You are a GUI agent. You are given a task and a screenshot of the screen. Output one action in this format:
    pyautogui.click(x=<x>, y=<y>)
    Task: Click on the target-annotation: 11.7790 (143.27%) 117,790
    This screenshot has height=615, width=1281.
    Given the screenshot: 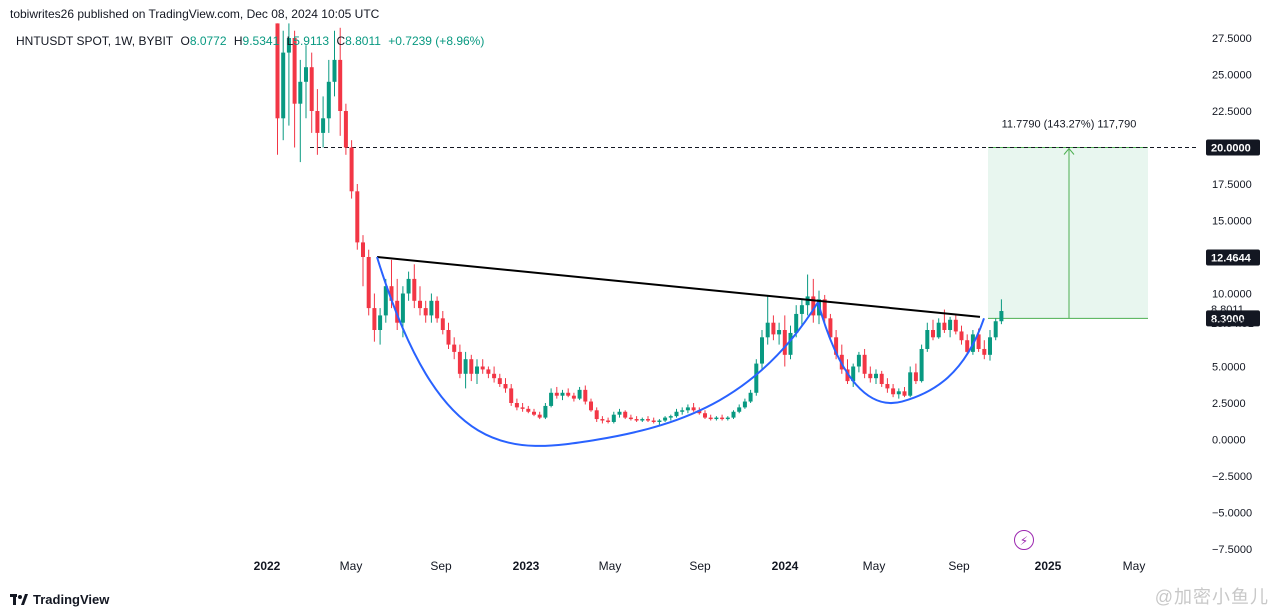 What is the action you would take?
    pyautogui.click(x=1069, y=125)
    